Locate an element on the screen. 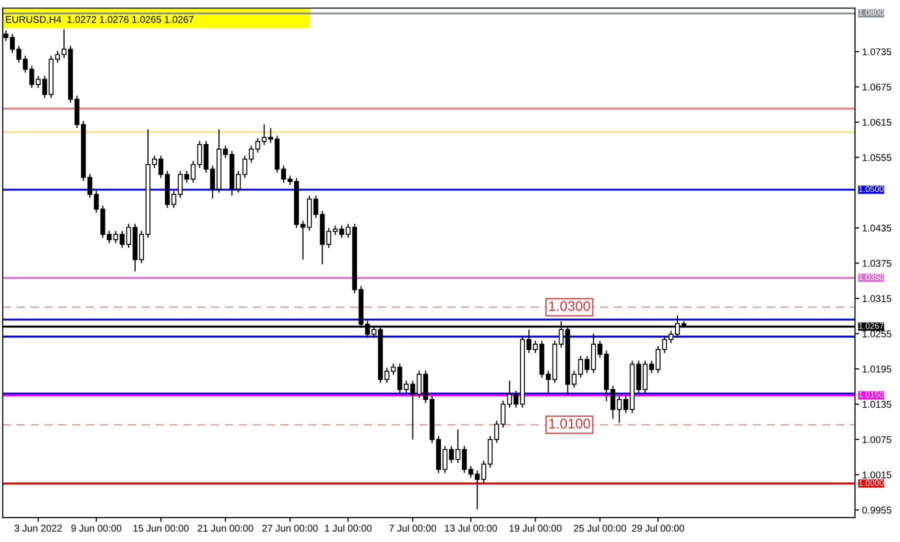 The image size is (900, 542). ref-line-label: 1.0100 is located at coordinates (569, 423).